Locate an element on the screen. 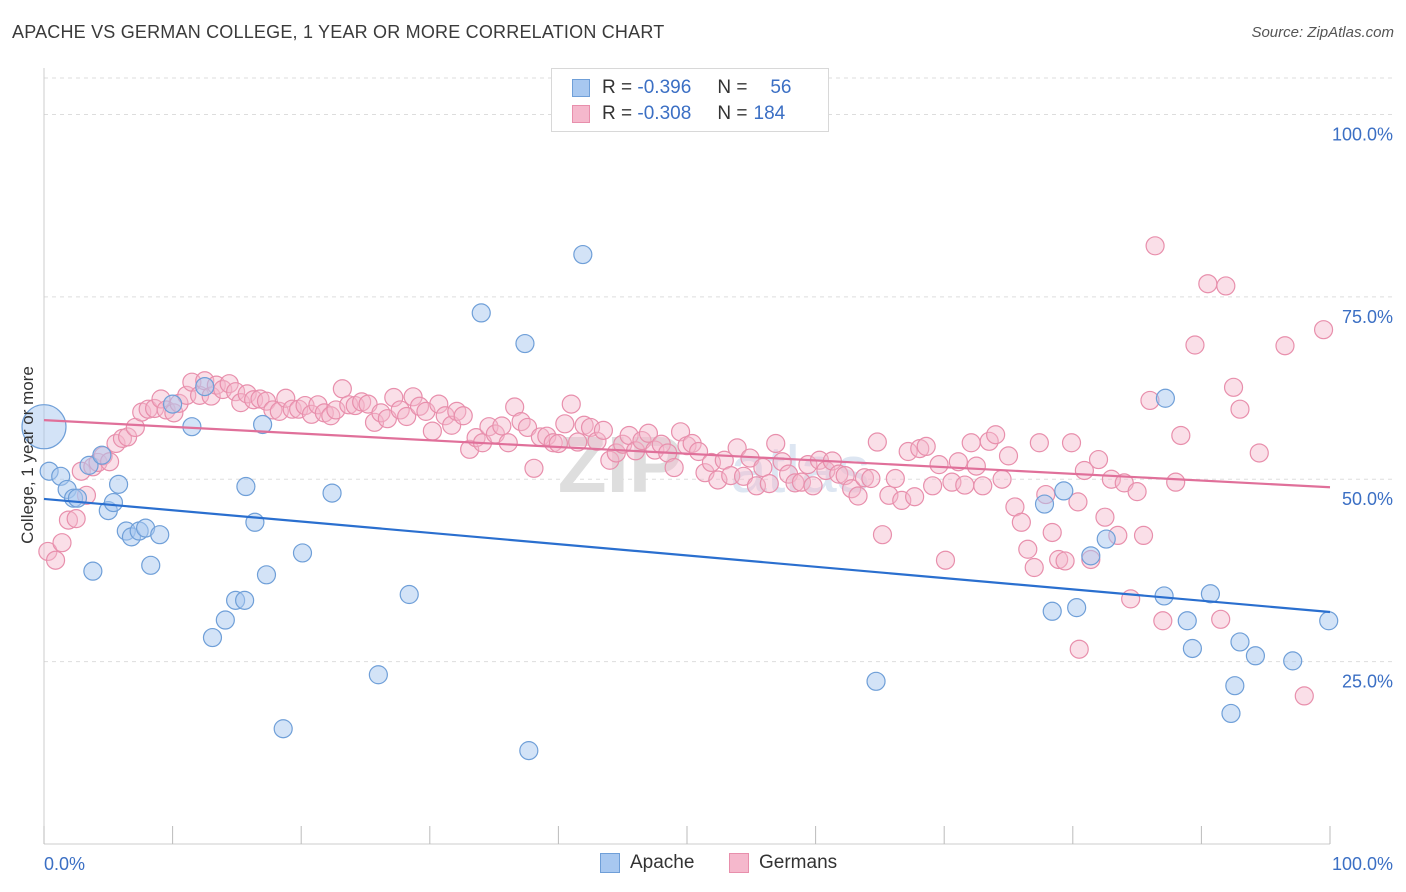 The image size is (1406, 892). germans-r-label: R = is located at coordinates (617, 113).